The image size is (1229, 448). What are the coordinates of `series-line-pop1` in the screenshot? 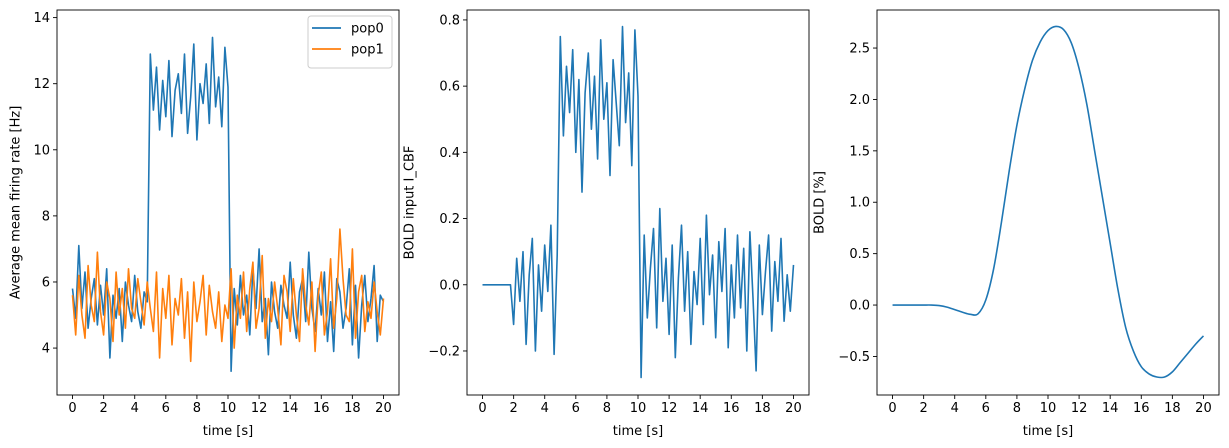 It's located at (228, 295).